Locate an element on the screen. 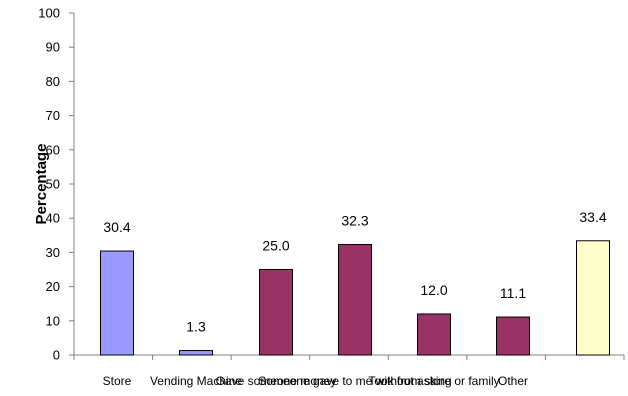  y-tick-label: 100 is located at coordinates (49, 13).